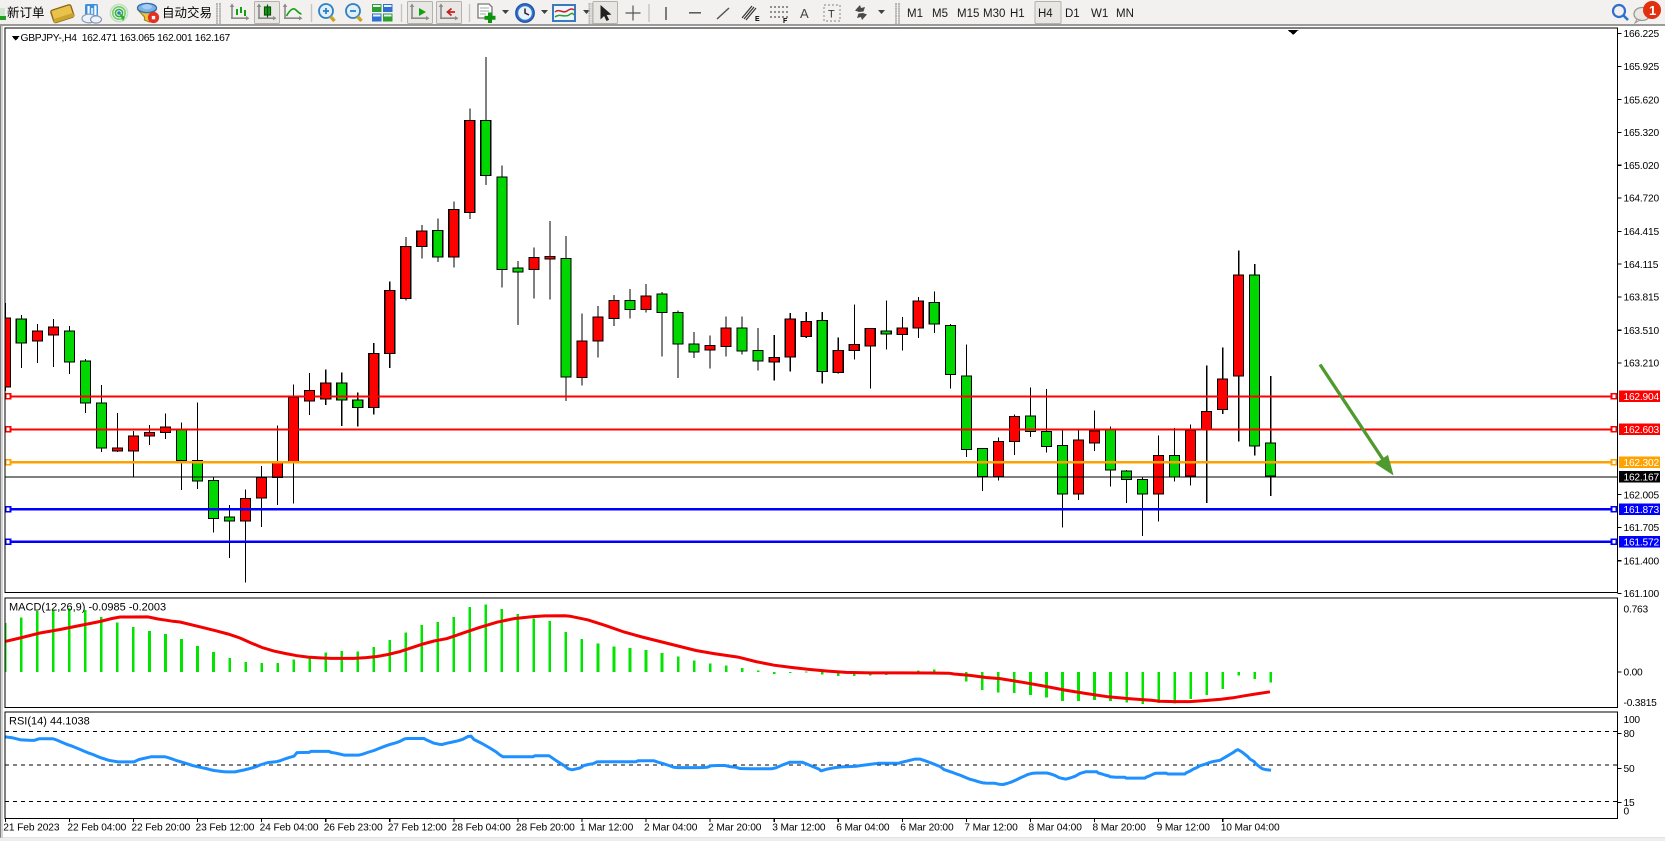  What do you see at coordinates (927, 828) in the screenshot?
I see `svg-text: 6 Mar 20:00` at bounding box center [927, 828].